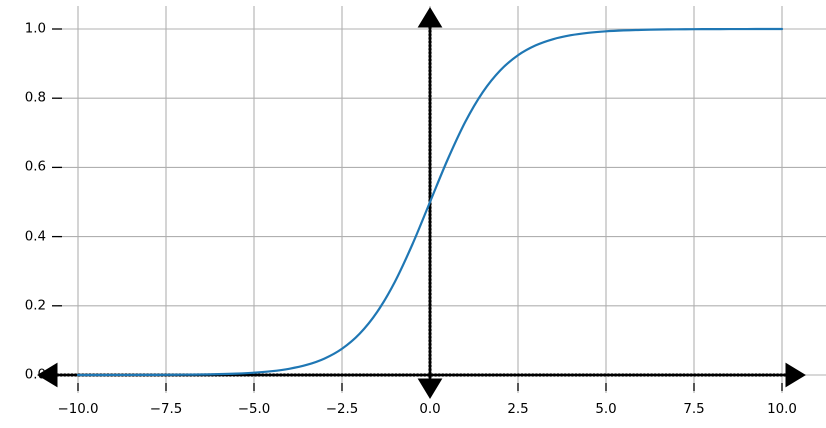 This screenshot has height=428, width=826. I want to click on axis-arrowhead-right, so click(795, 375).